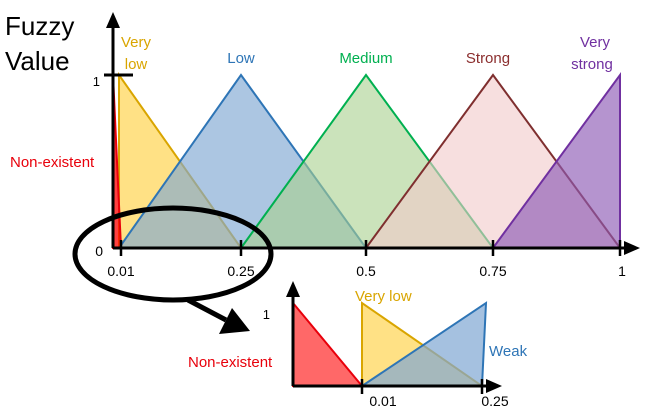 The width and height of the screenshot is (645, 408). Describe the element at coordinates (328, 343) in the screenshot. I see `inset-set-nonexistent-fill` at that location.